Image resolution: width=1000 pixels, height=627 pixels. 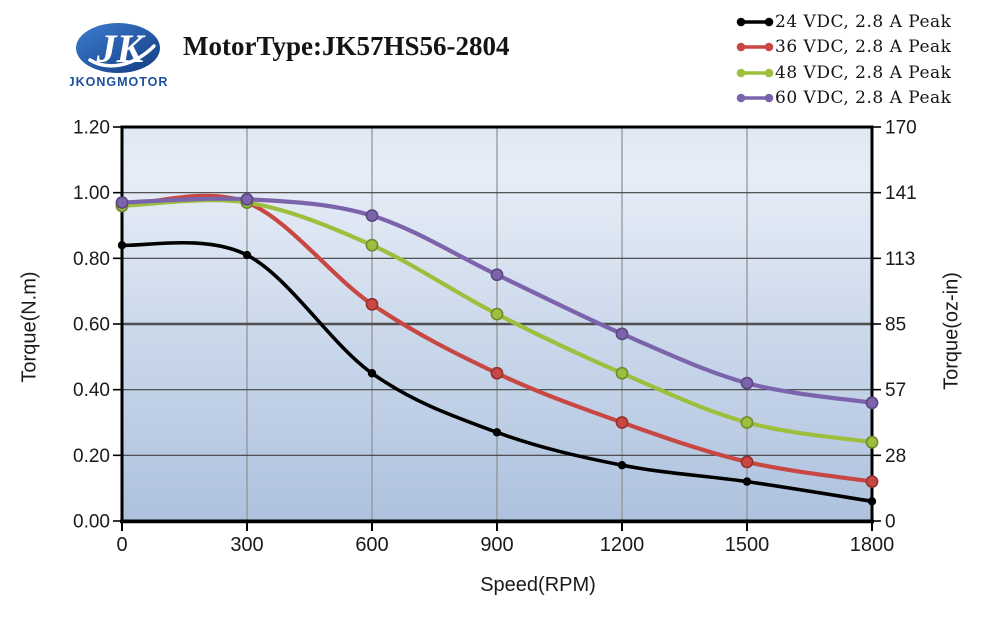 I want to click on y-axis-title-right: Torque(oz-in), so click(x=951, y=331).